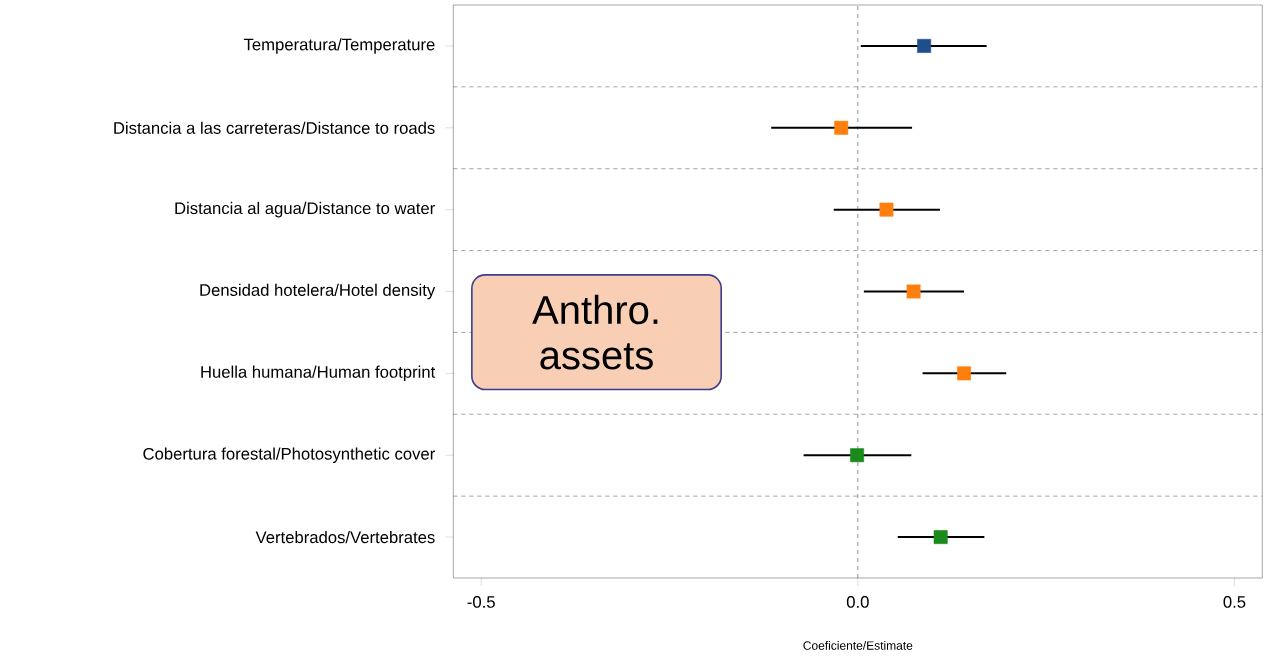 This screenshot has width=1268, height=663. I want to click on x-axis-title: Coeficiente/Estimate, so click(858, 645).